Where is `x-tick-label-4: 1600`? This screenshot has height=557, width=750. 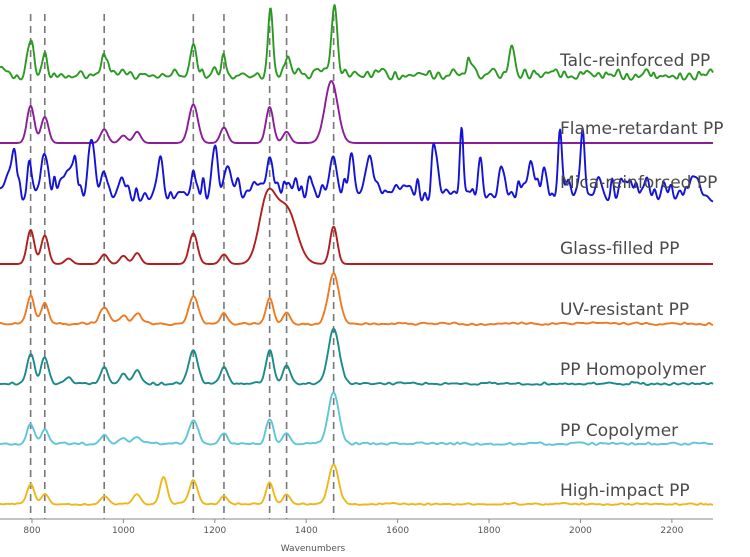 x-tick-label-4: 1600 is located at coordinates (397, 531).